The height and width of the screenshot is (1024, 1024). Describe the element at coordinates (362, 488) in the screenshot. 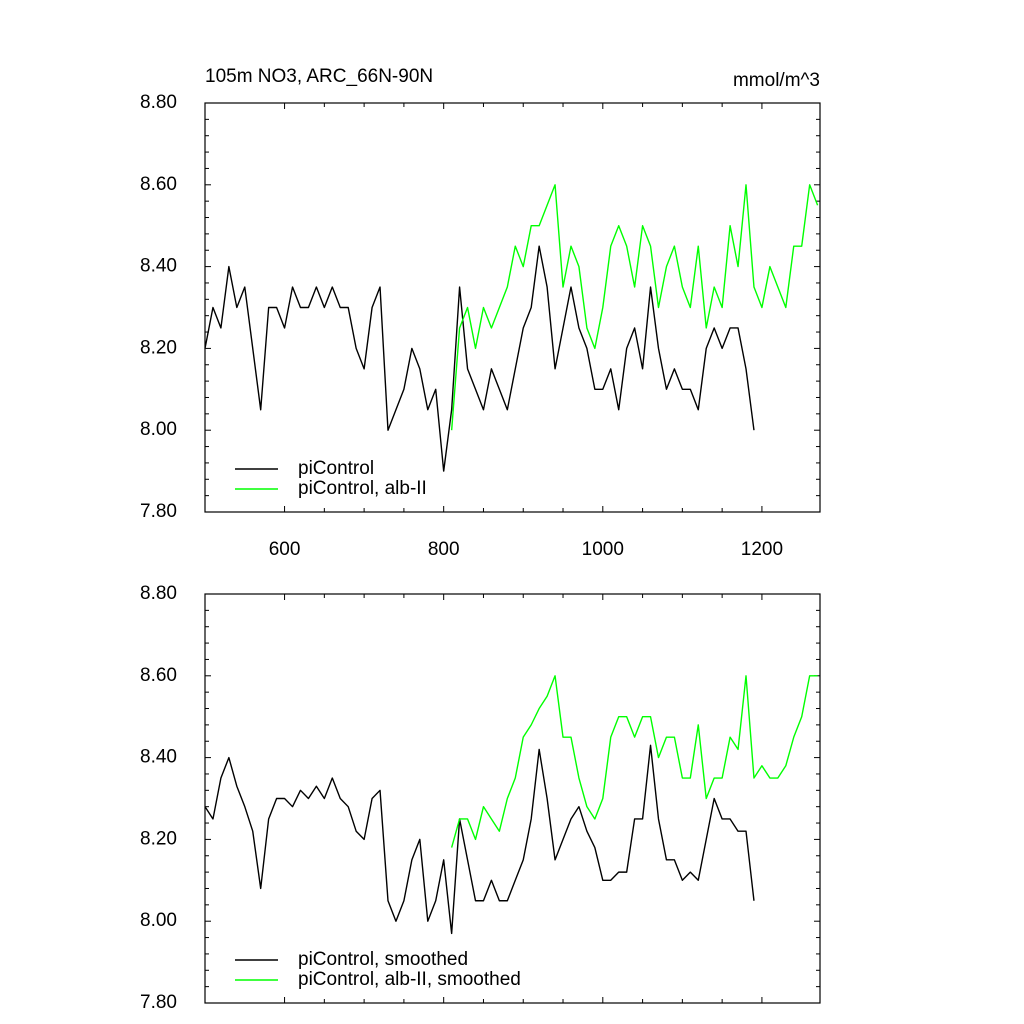

I see `legend-label: piControl, alb-II` at that location.